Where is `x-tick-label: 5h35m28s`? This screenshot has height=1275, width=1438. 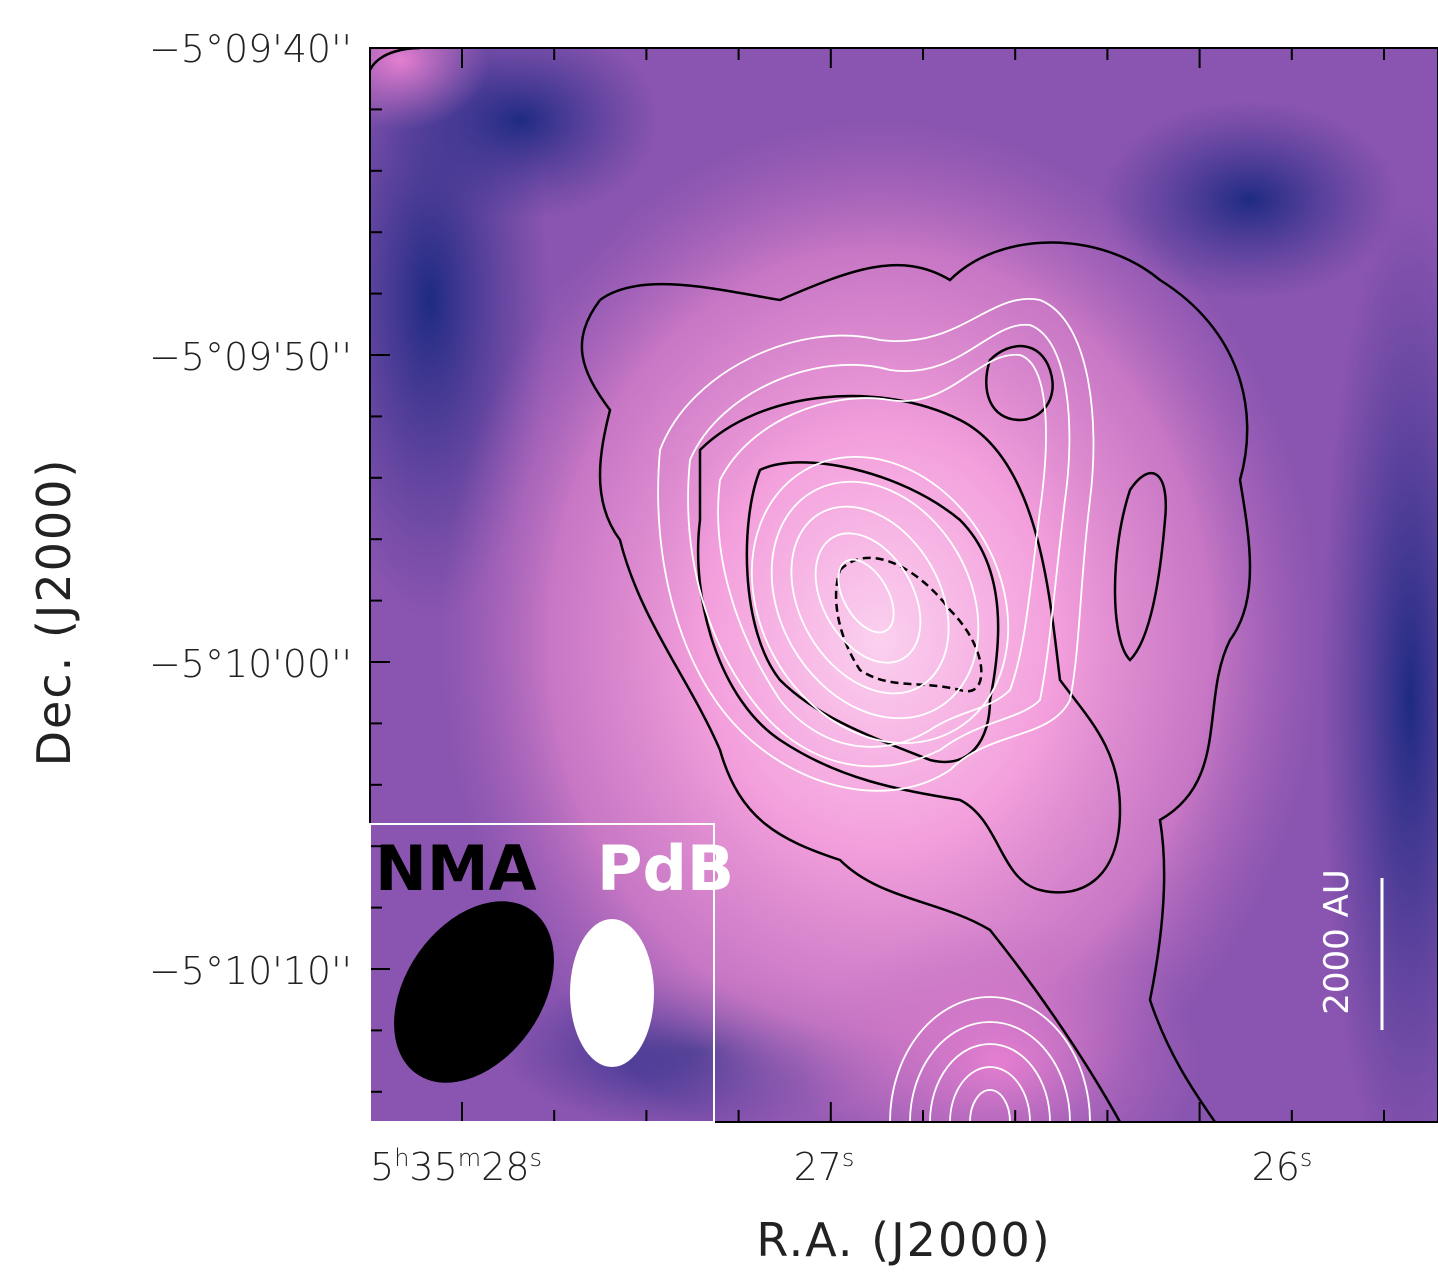 x-tick-label: 5h35m28s is located at coordinates (456, 1166).